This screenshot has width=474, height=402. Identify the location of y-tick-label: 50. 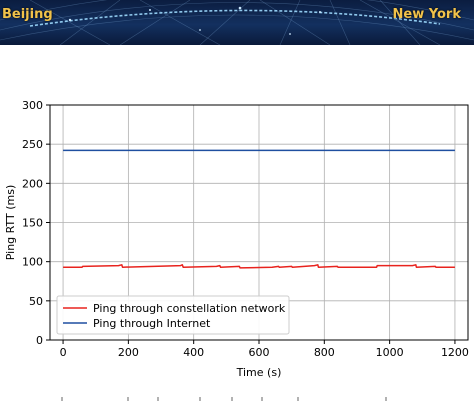
(36, 301).